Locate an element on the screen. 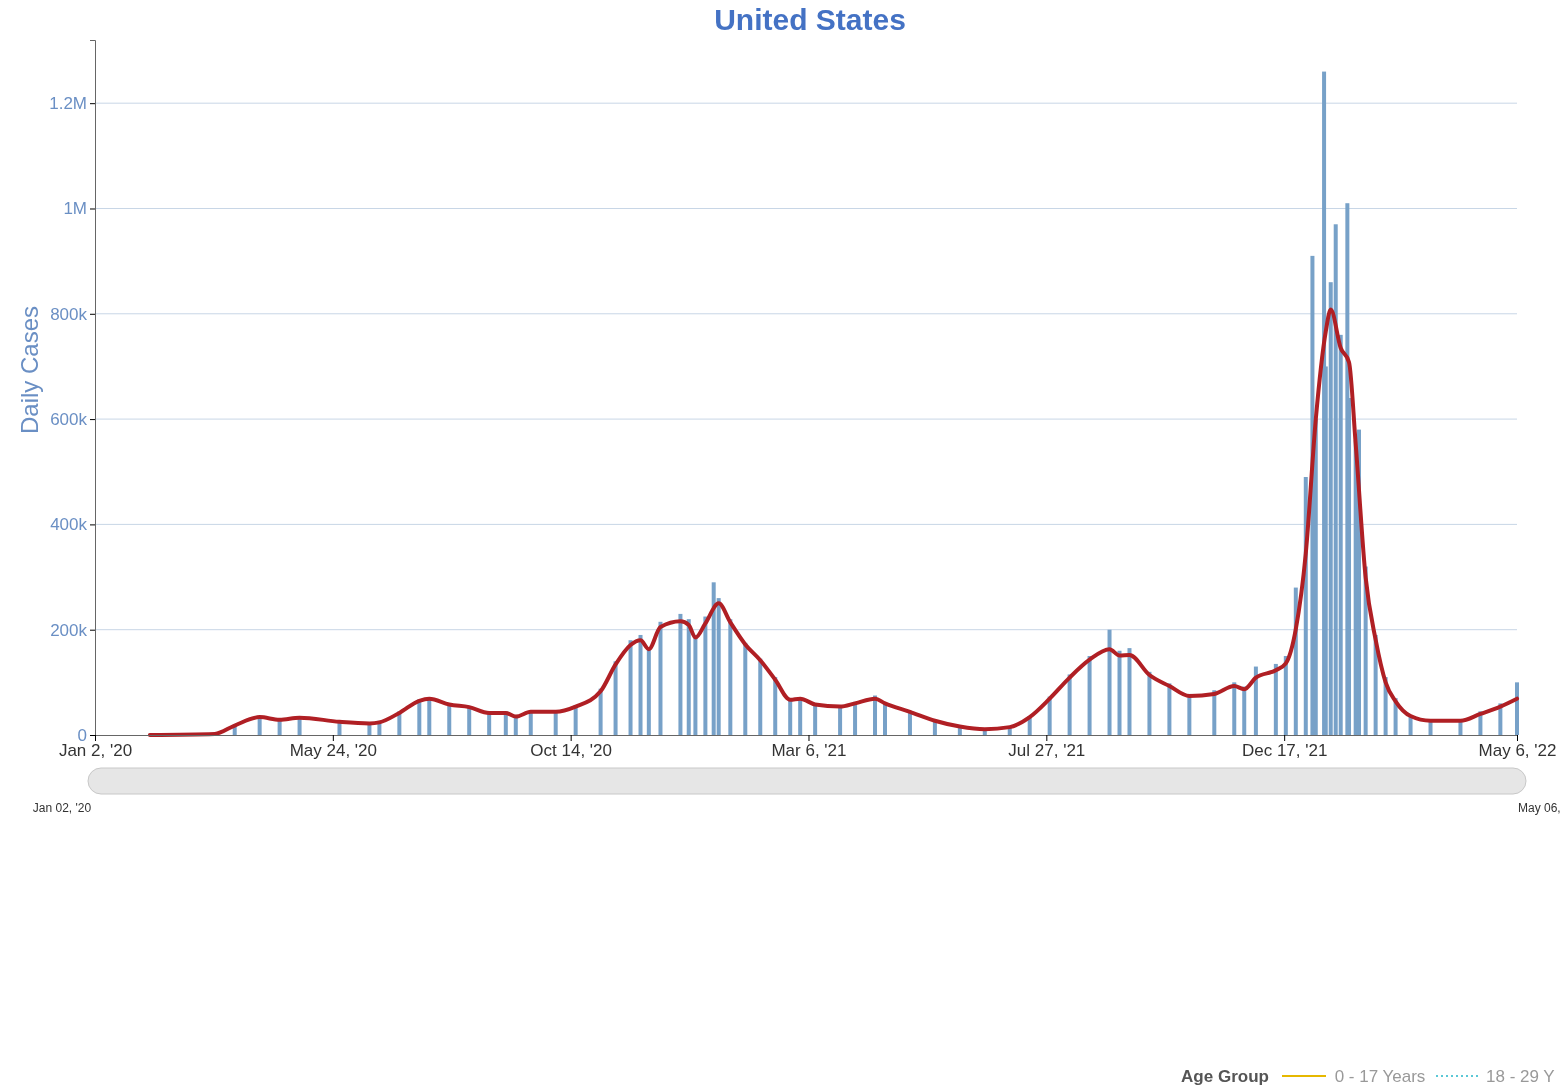 The width and height of the screenshot is (1564, 1087). x-tick-label: Dec 17, '21 is located at coordinates (1284, 751).